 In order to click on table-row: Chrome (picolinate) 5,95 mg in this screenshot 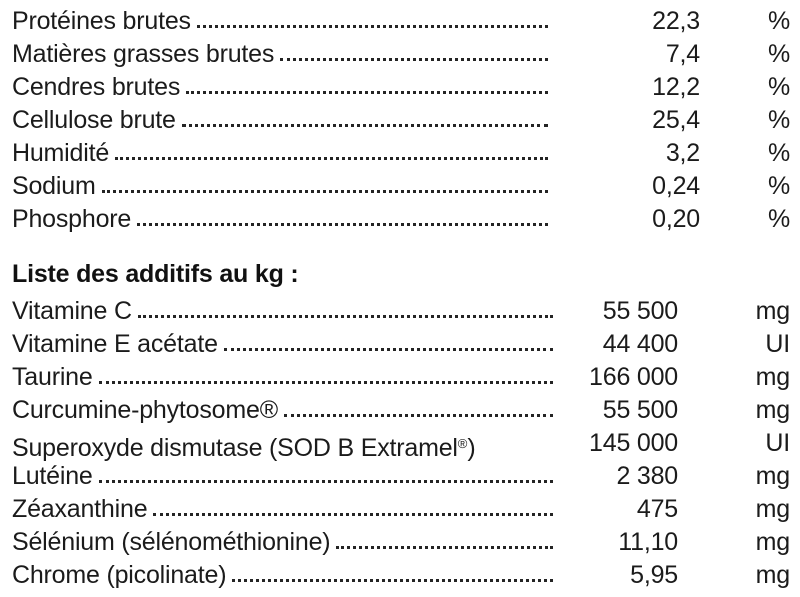, I will do `click(401, 575)`.